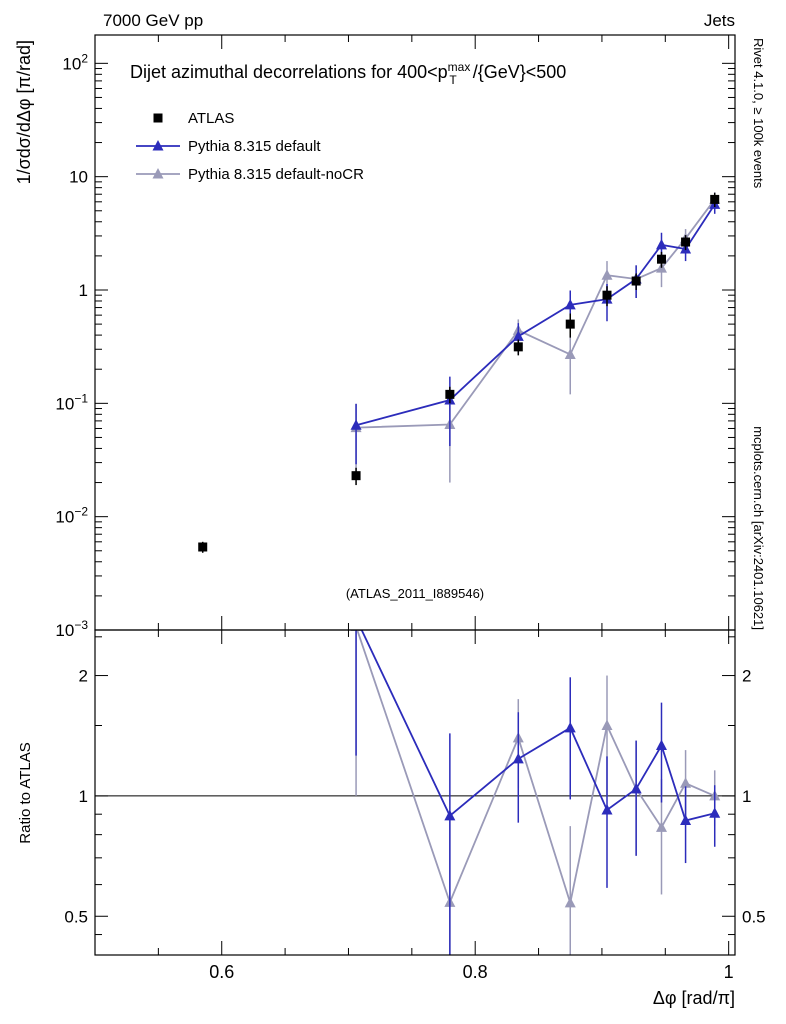  Describe the element at coordinates (719, 20) in the screenshot. I see `header-analysis-type: Jets` at that location.